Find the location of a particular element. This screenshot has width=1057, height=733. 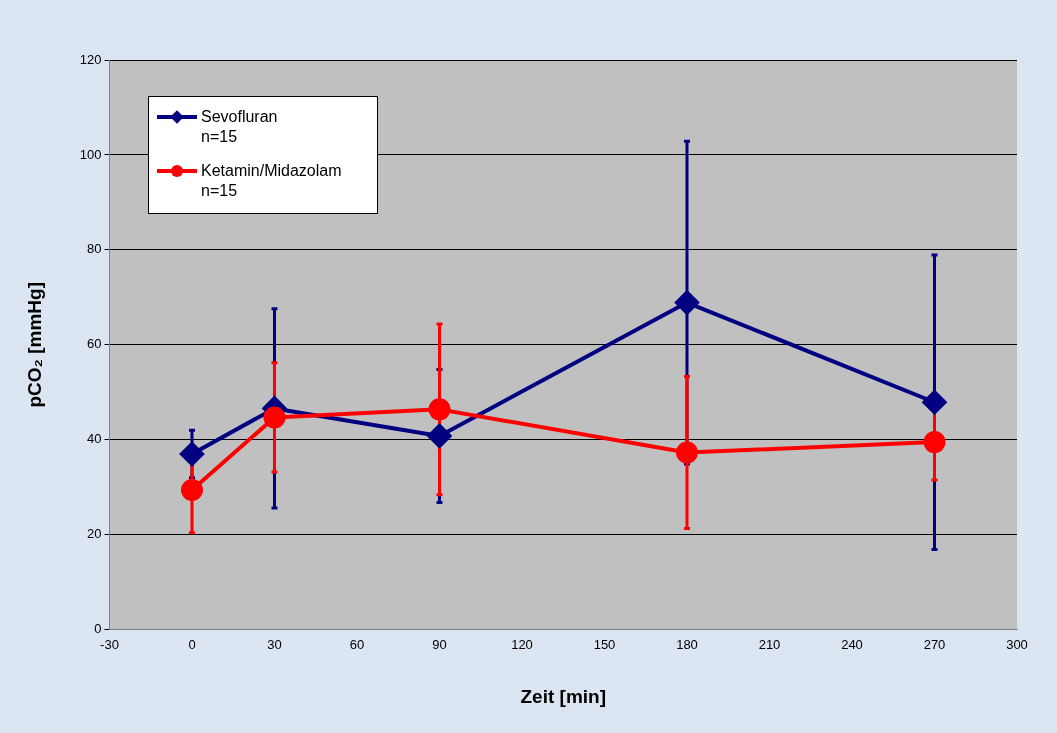

y-tick-label: 100 is located at coordinates (90, 154).